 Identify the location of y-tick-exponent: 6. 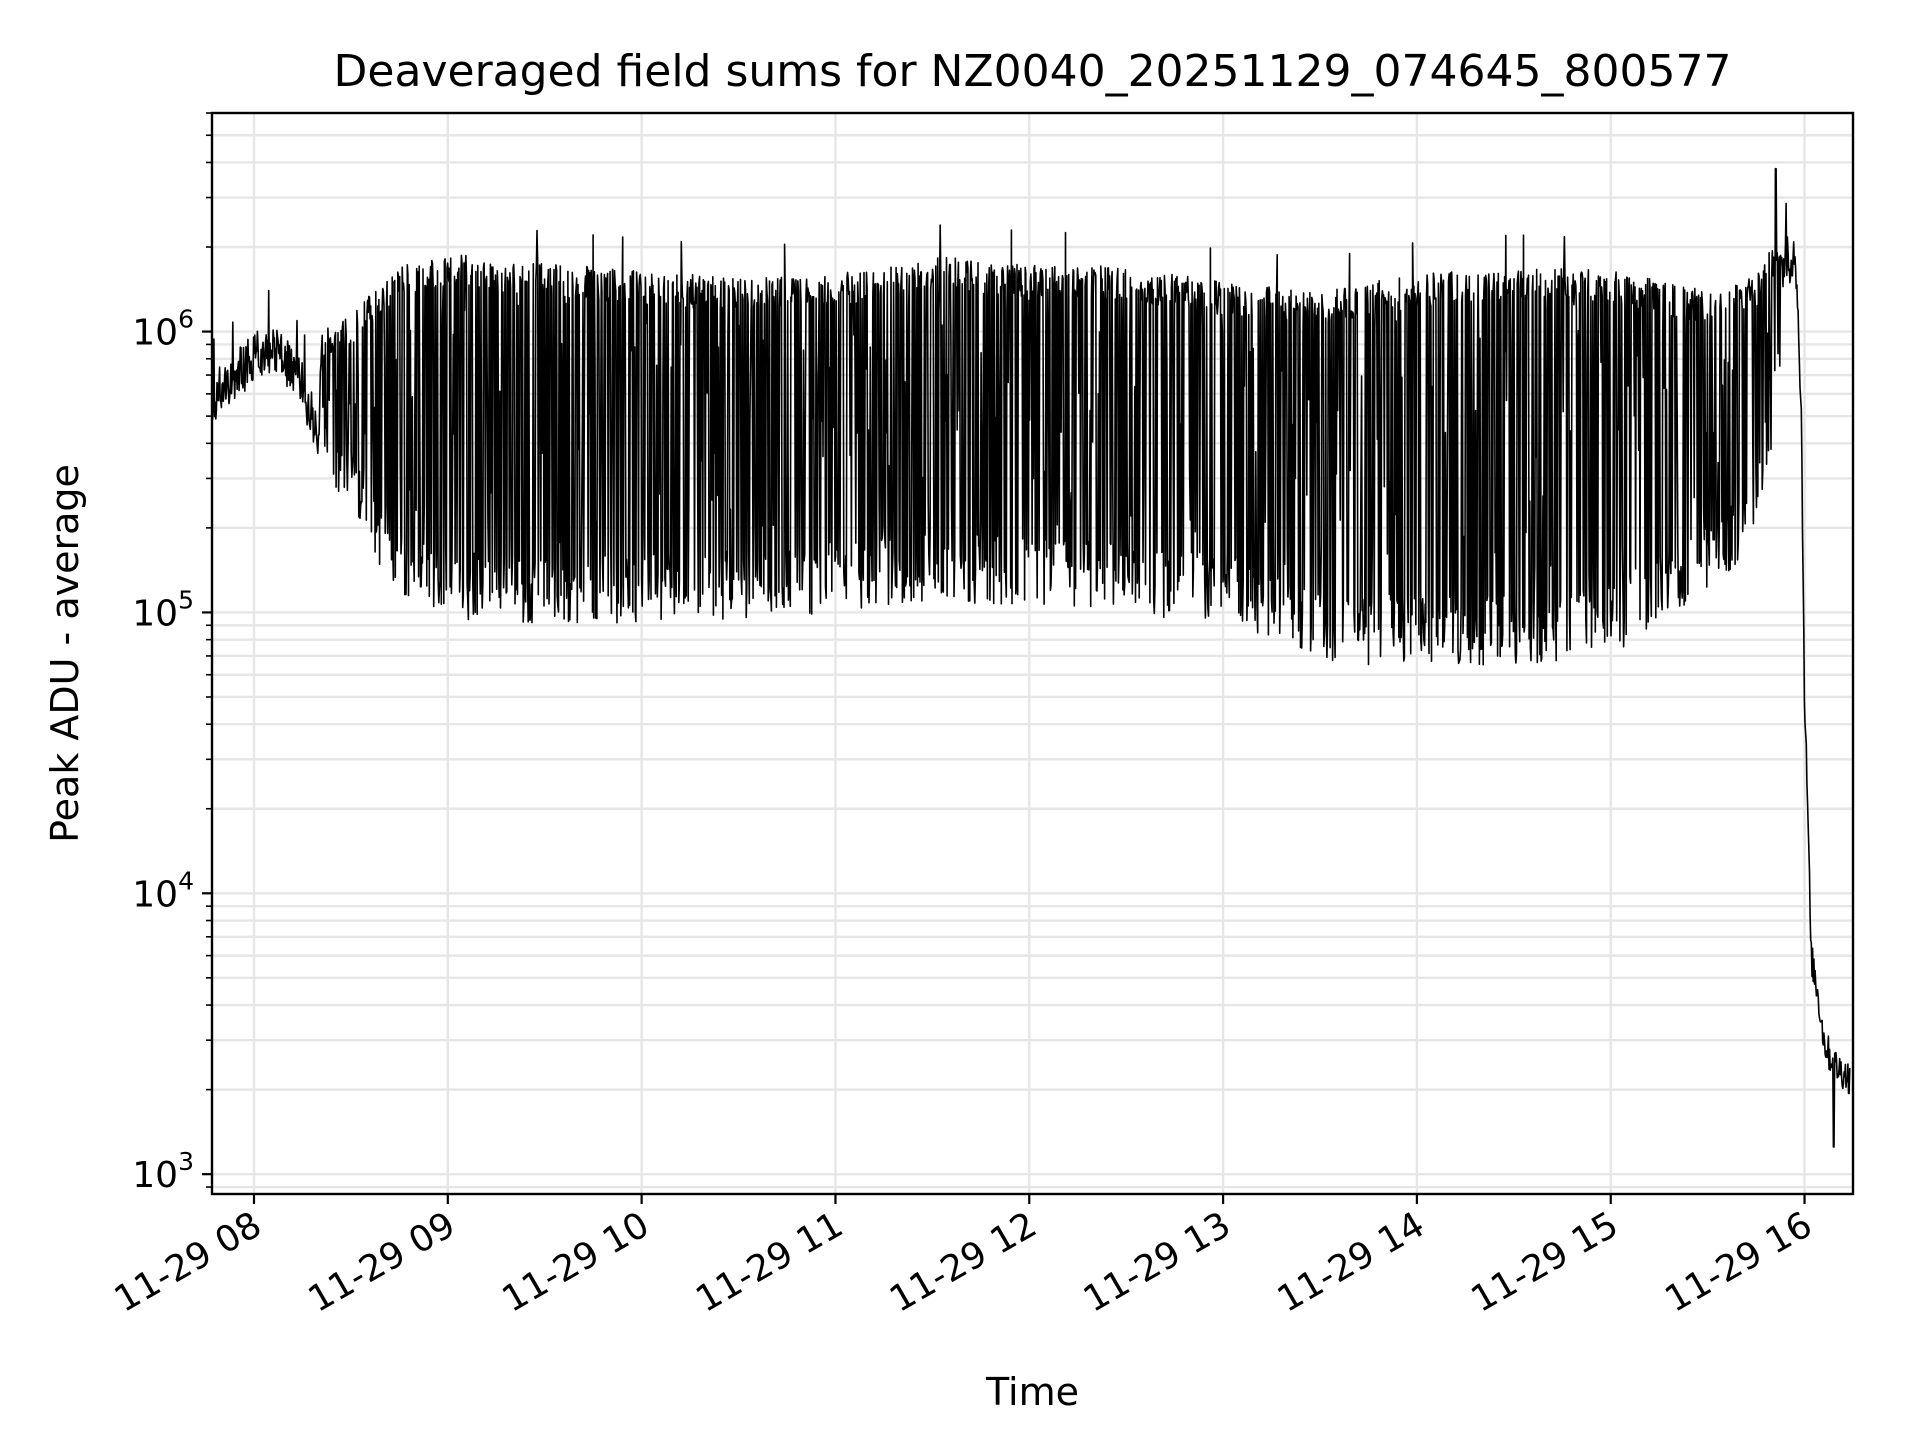
(186, 319).